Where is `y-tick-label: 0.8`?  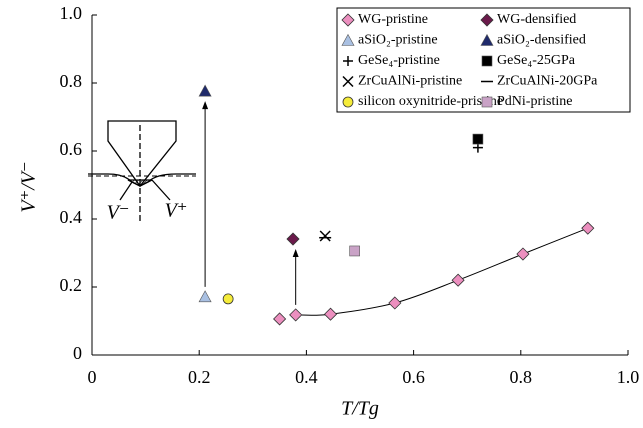 y-tick-label: 0.8 is located at coordinates (71, 81).